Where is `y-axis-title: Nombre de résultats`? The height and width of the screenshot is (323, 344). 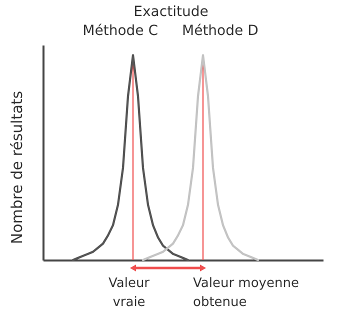
y-axis-title: Nombre de résultats is located at coordinates (17, 167).